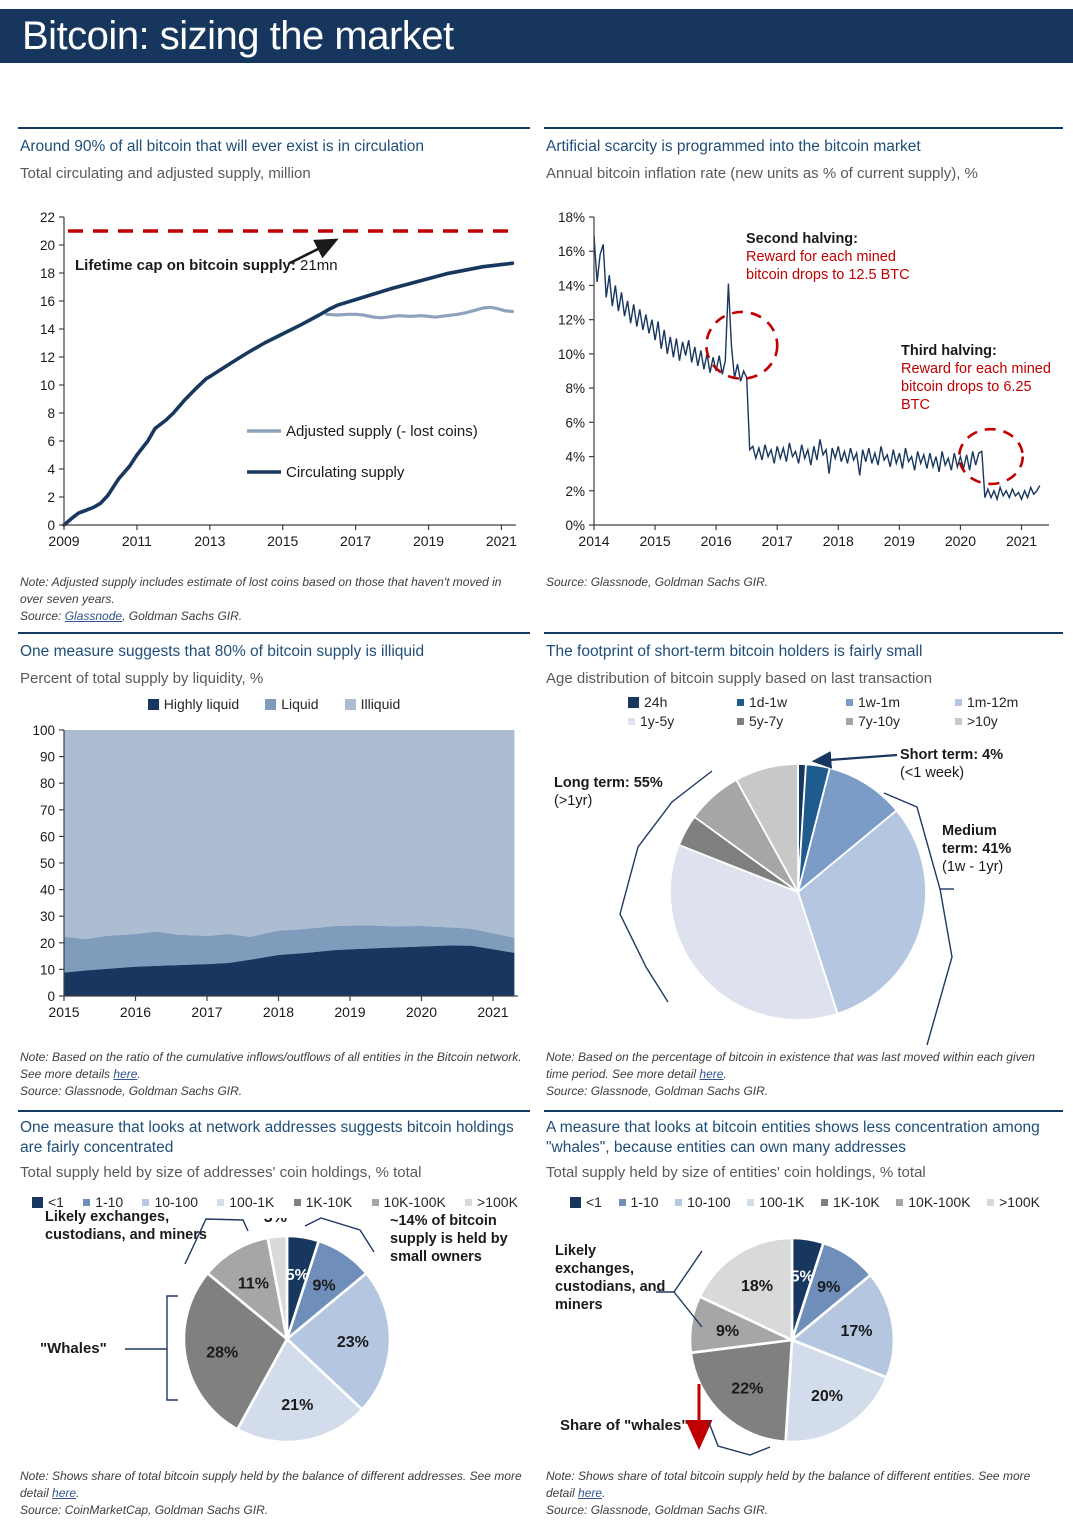  I want to click on svg-text: 2020, so click(421, 1012).